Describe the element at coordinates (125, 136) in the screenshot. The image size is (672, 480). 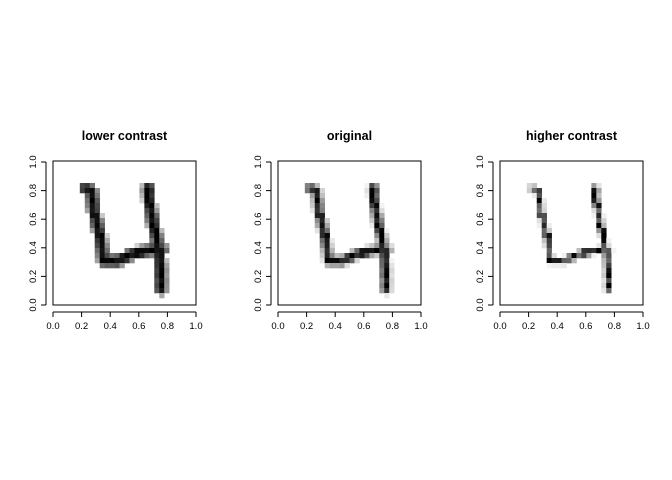
I see `chart-title: lower contrast` at that location.